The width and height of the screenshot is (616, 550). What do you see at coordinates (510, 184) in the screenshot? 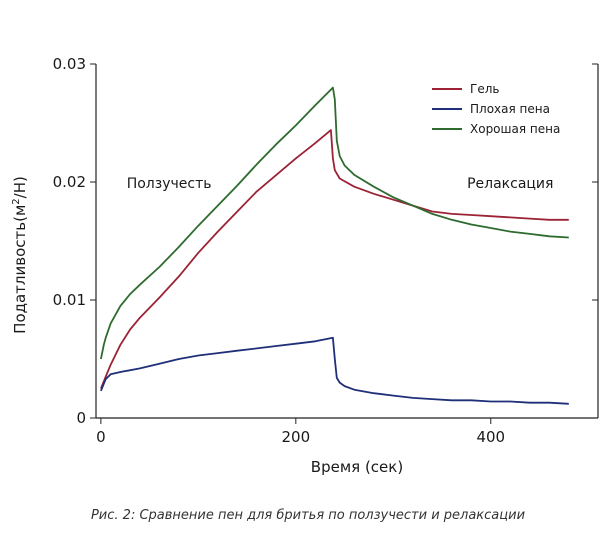
I see `chart-annotation: Релаксация` at bounding box center [510, 184].